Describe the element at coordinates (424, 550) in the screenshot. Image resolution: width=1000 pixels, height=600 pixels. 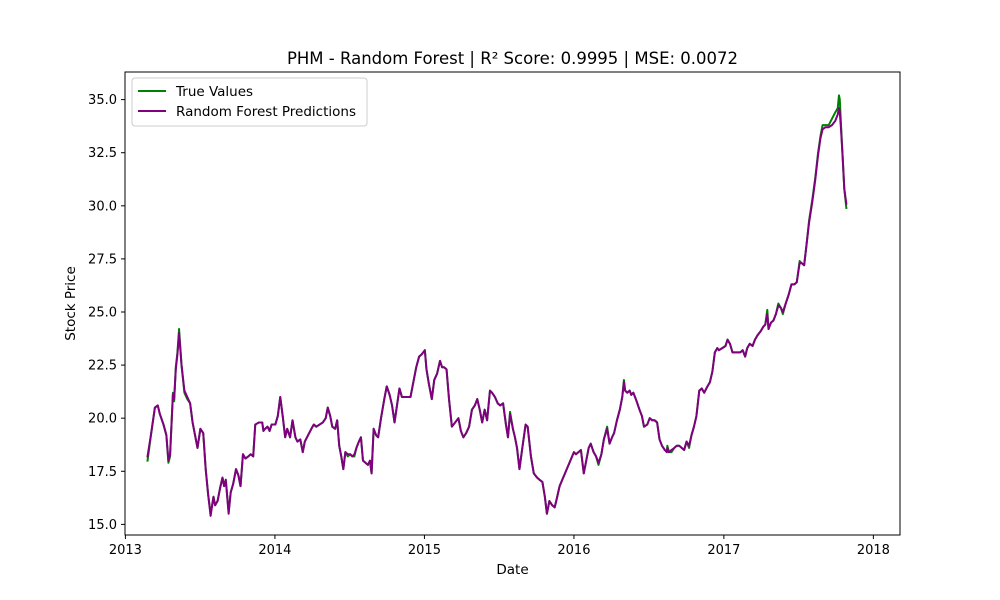
I see `x-tick-label: 2015` at that location.